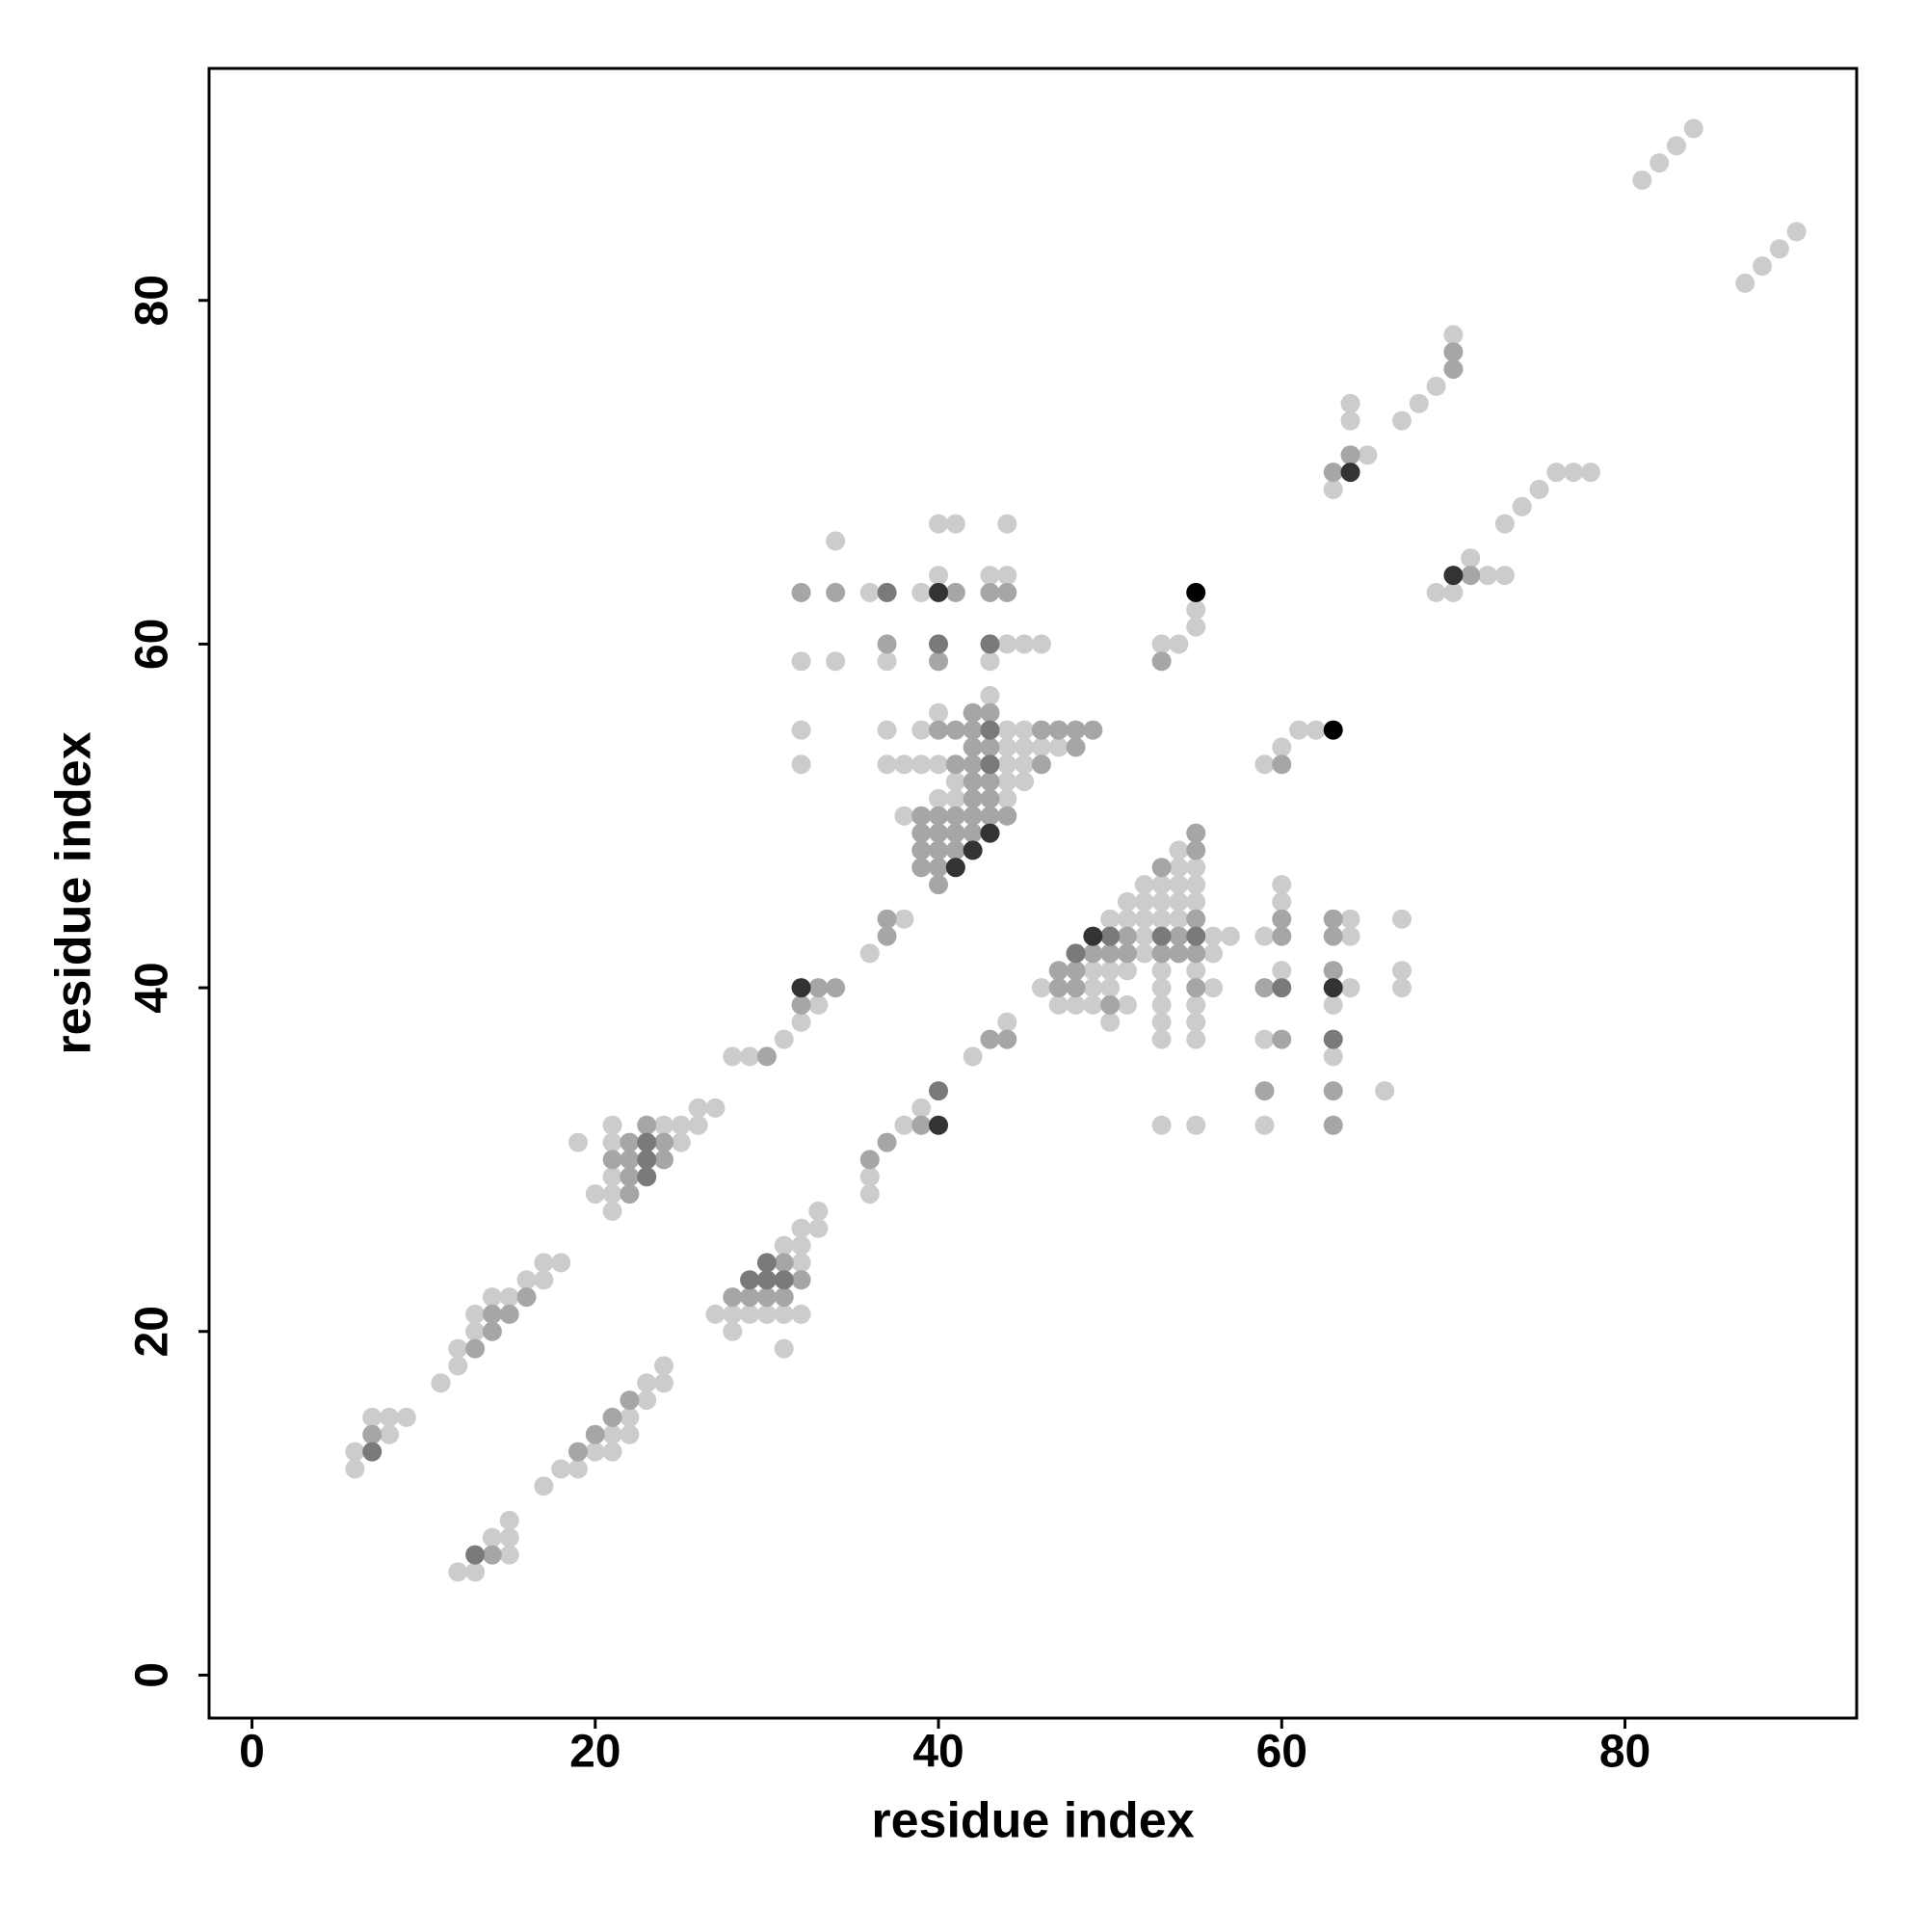 The width and height of the screenshot is (1927, 1932). Describe the element at coordinates (1625, 1752) in the screenshot. I see `x-tick-label: 80` at that location.